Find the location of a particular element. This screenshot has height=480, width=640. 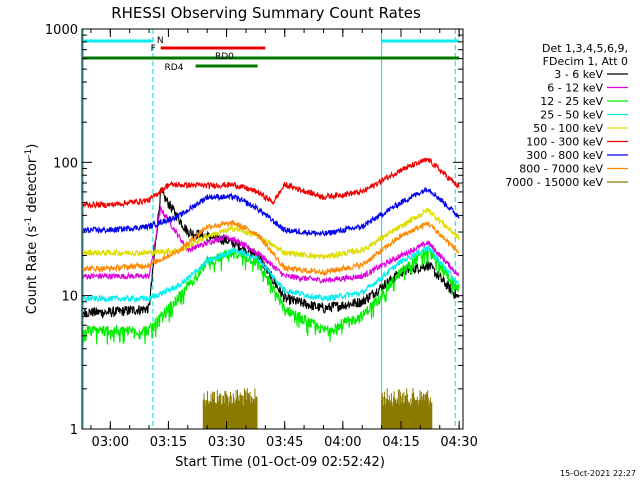

y-tick-label: 100 is located at coordinates (65, 163).